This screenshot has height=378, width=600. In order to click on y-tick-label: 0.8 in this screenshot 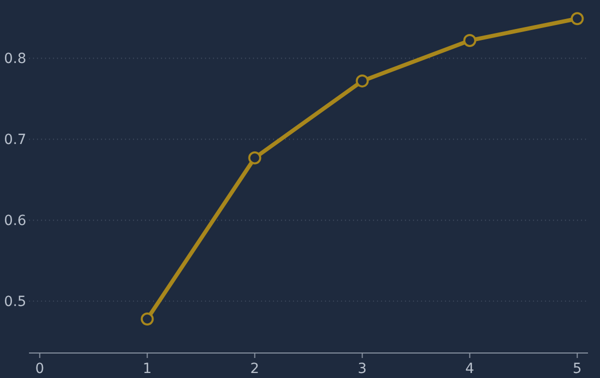, I will do `click(15, 59)`.